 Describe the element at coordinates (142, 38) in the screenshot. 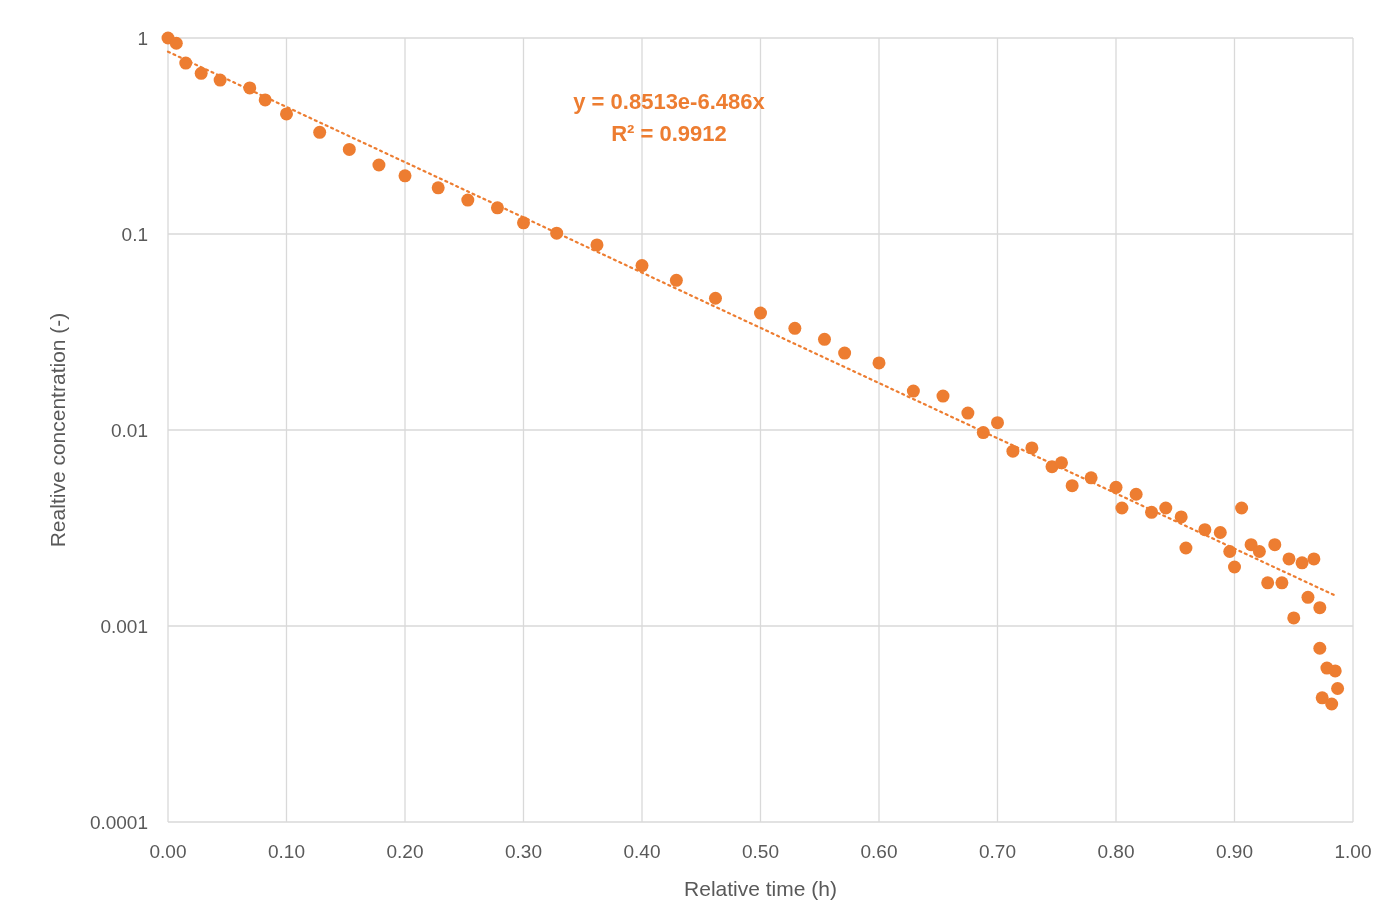

I see `y-tick-label: 1` at that location.